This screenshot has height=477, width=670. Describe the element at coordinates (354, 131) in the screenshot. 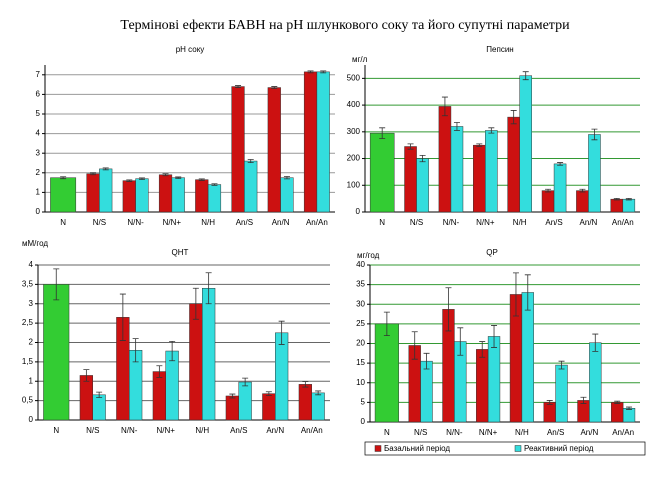

I see `y-tick-label: 300` at that location.